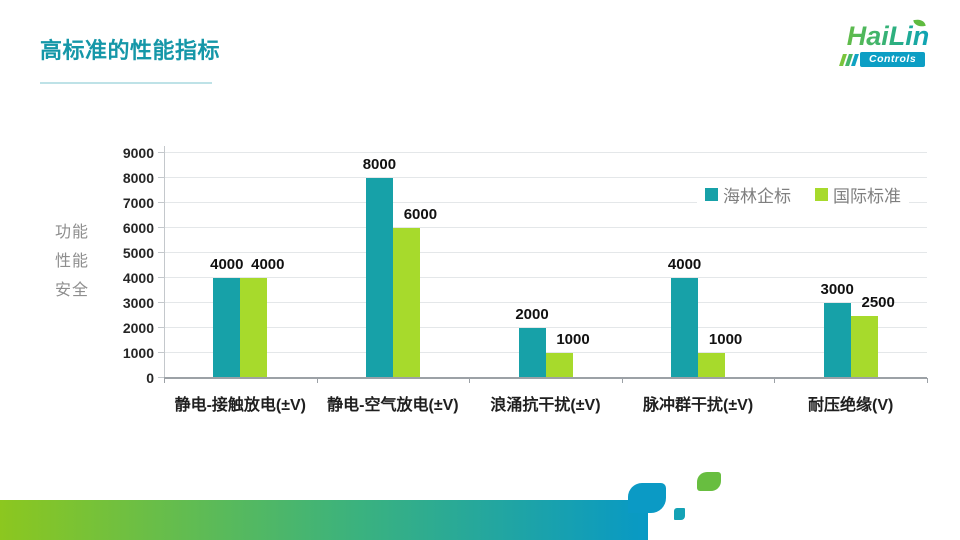  What do you see at coordinates (851, 405) in the screenshot?
I see `category-label: 耐压绝缘(V)` at bounding box center [851, 405].